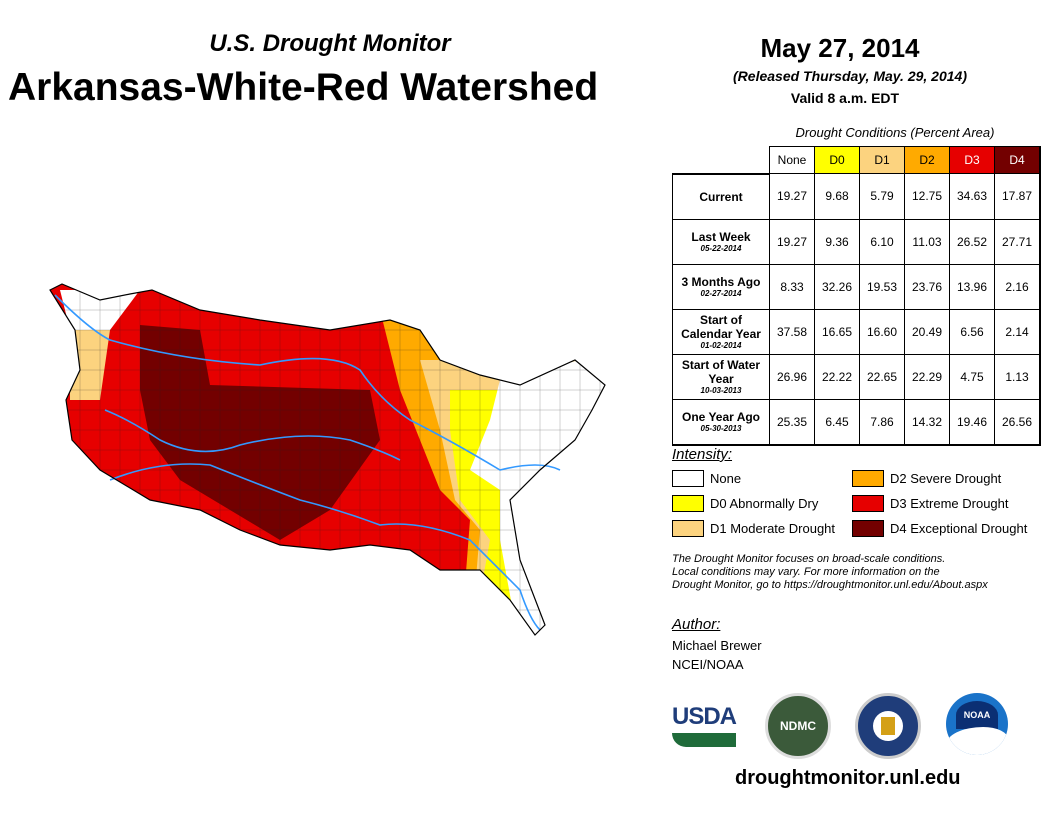 Image resolution: width=1056 pixels, height=816 pixels. I want to click on table-cell: 8.33, so click(792, 286).